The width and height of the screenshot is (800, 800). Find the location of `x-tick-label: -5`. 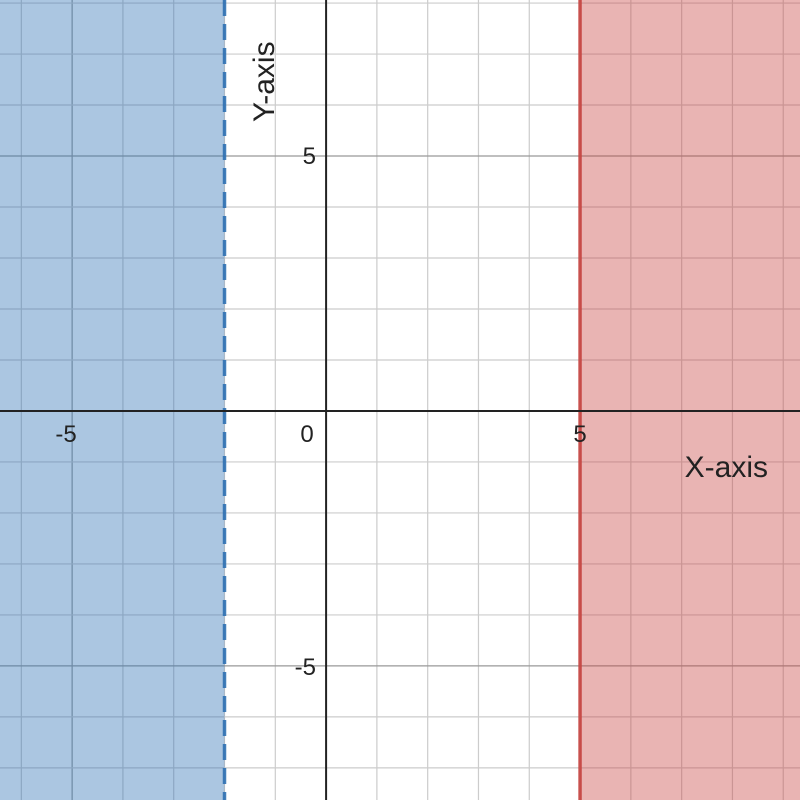

x-tick-label: -5 is located at coordinates (65, 434).